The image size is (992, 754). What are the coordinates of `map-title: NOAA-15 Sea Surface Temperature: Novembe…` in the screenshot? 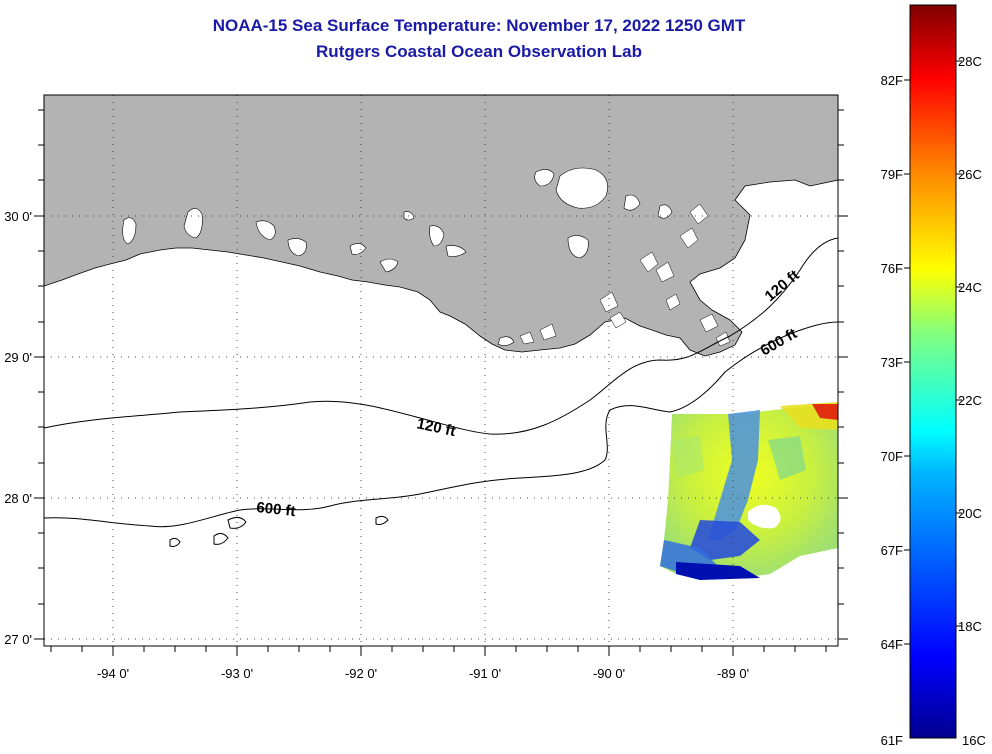 It's located at (479, 25).